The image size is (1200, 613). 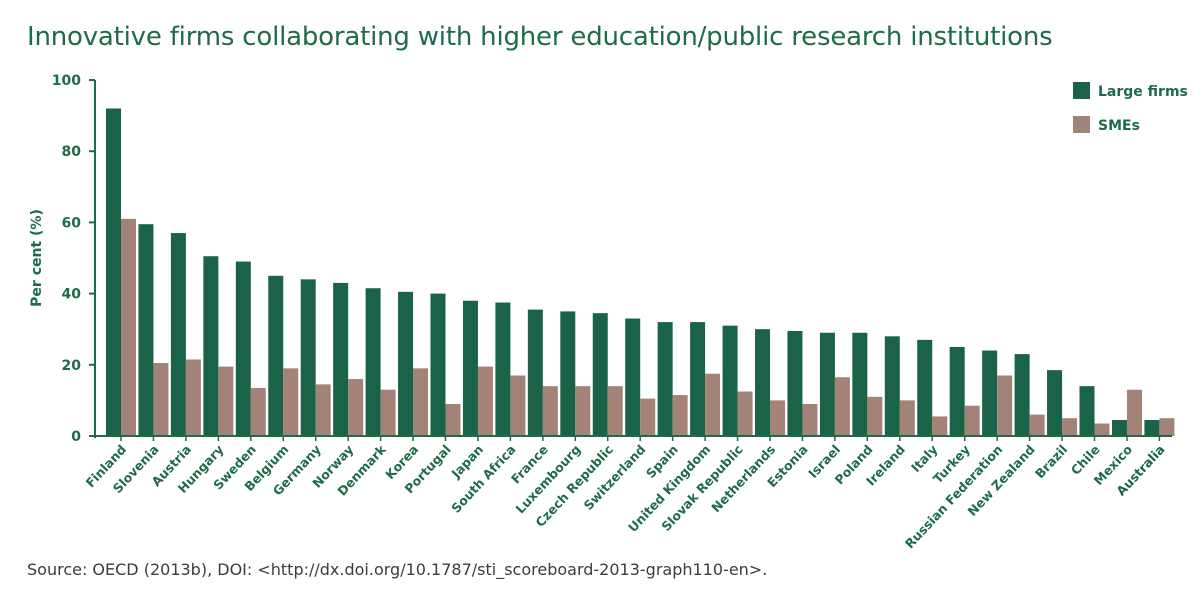 What do you see at coordinates (66, 81) in the screenshot?
I see `y-tick-label: 100` at bounding box center [66, 81].